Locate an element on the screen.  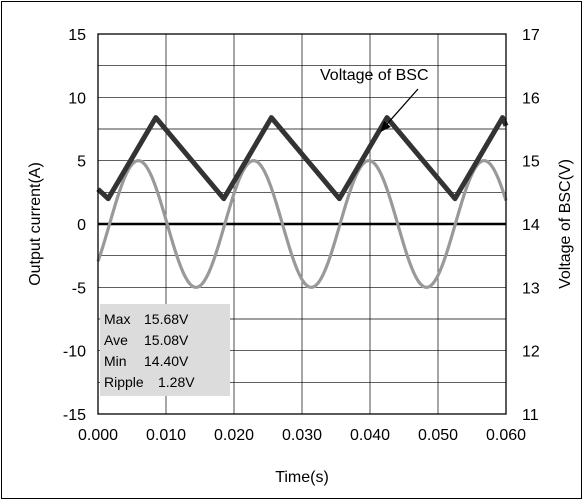
x-axis-title: Time(s) is located at coordinates (302, 477).